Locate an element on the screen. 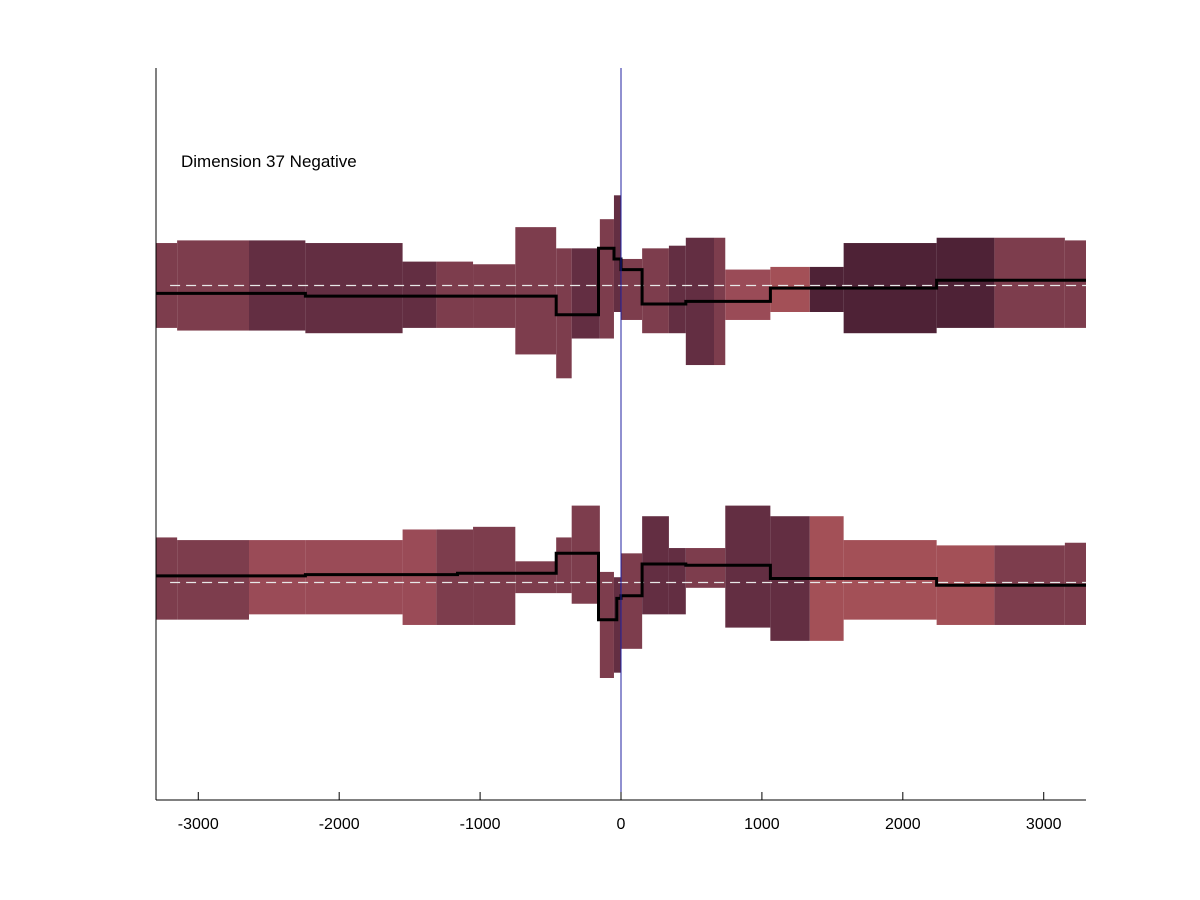 This screenshot has width=1200, height=900. x-tick-label: -3000 is located at coordinates (198, 824).